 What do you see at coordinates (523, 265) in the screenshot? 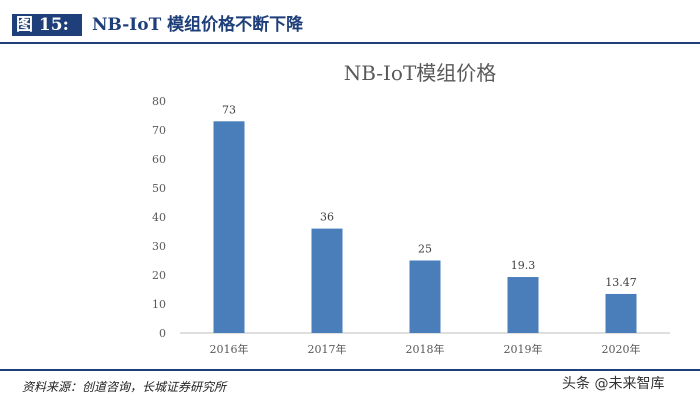
I see `data-label: 19.3` at bounding box center [523, 265].